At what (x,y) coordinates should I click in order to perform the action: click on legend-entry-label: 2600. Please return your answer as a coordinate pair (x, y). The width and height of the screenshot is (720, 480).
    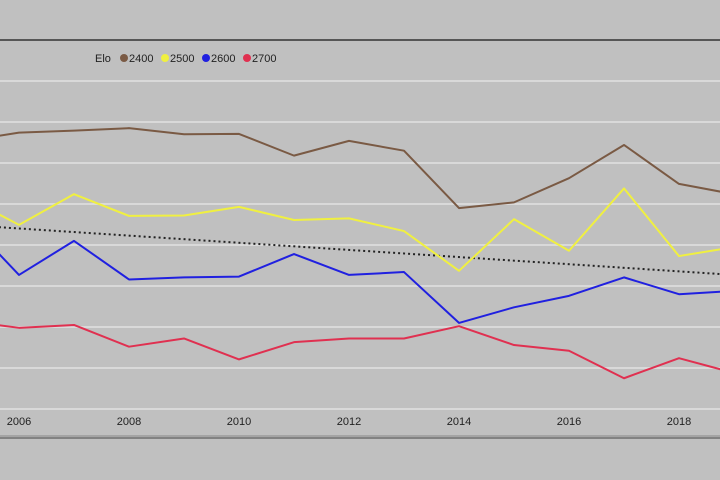
    Looking at the image, I should click on (223, 59).